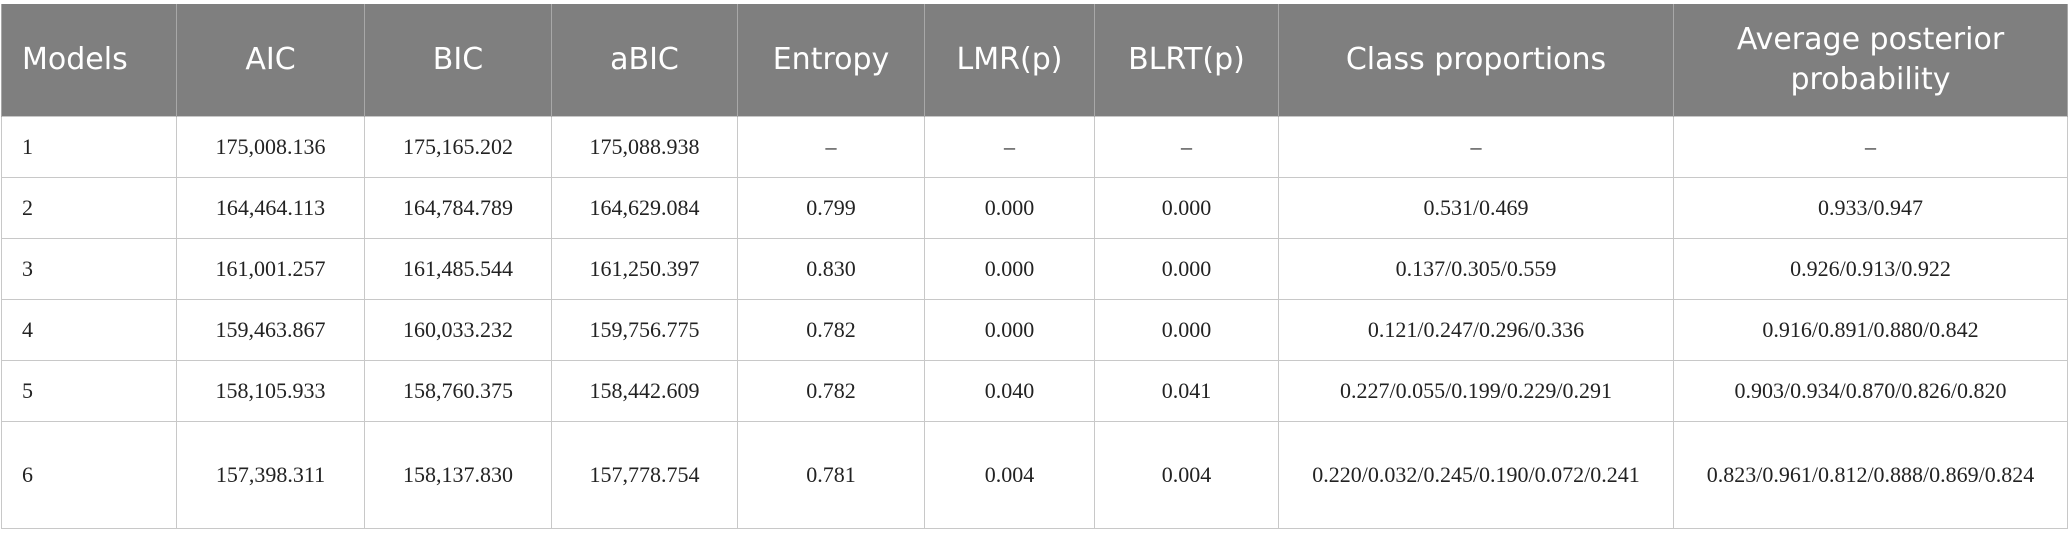  Describe the element at coordinates (89, 391) in the screenshot. I see `table-cell: 5` at that location.